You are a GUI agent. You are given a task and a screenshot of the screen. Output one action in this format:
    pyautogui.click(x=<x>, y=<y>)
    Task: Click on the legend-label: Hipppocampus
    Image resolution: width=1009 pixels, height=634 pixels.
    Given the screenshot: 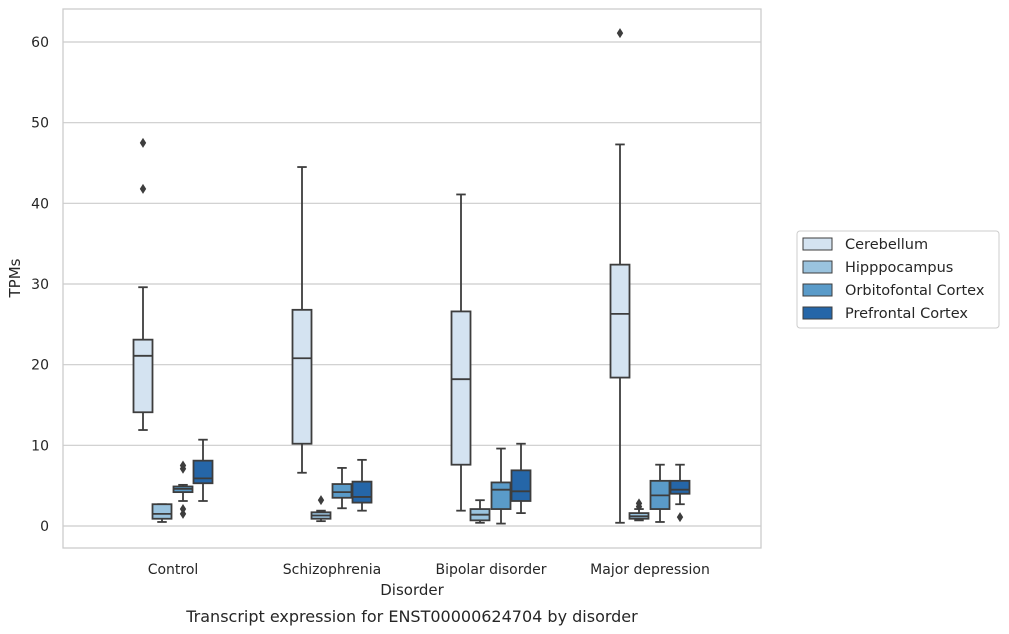 What is the action you would take?
    pyautogui.click(x=899, y=268)
    